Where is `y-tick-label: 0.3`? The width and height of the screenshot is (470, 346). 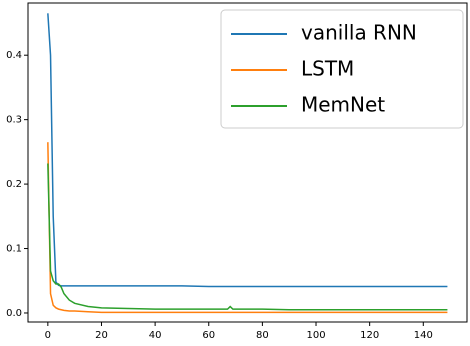
y-tick-label: 0.3 is located at coordinates (14, 120).